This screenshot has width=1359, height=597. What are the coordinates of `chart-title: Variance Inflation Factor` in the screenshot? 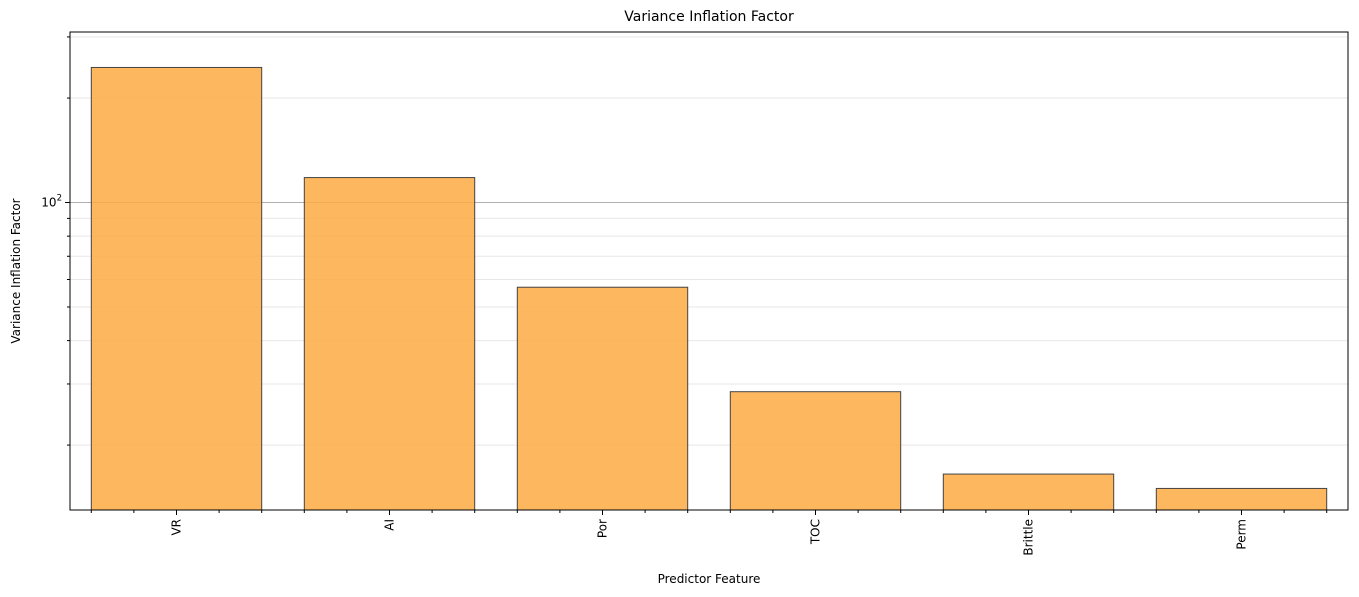 It's located at (709, 17).